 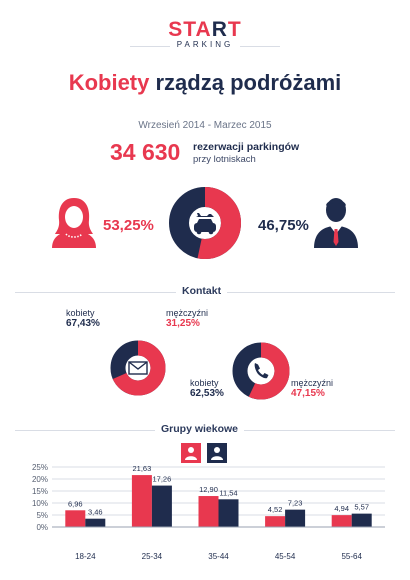 I want to click on y-tick-label: 10%, so click(x=40, y=503).